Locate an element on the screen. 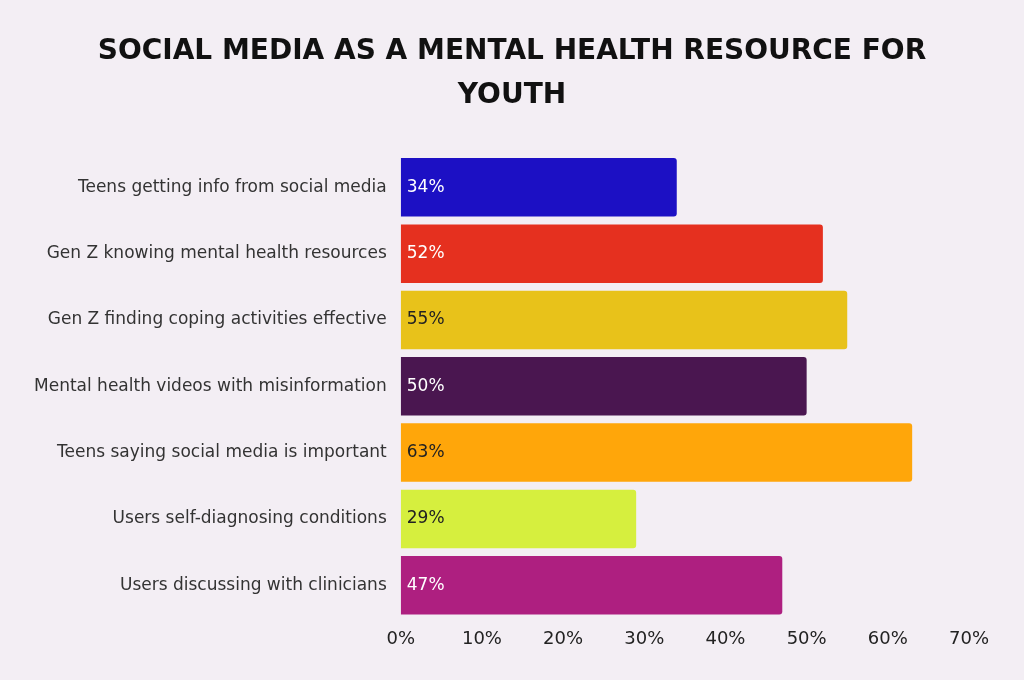 The image size is (1024, 680). data-label: 55% is located at coordinates (425, 318).